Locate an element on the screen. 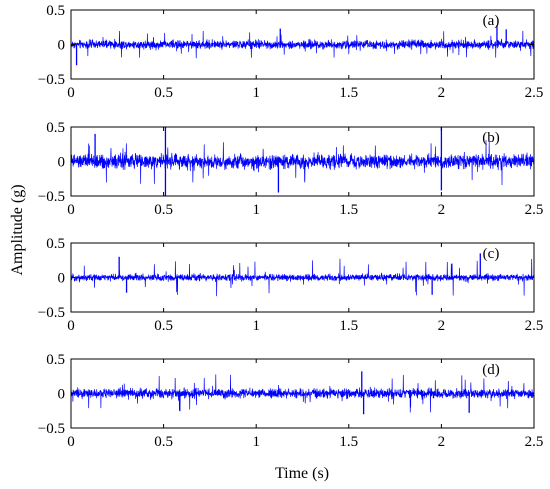  panel-label: (c) is located at coordinates (491, 254).